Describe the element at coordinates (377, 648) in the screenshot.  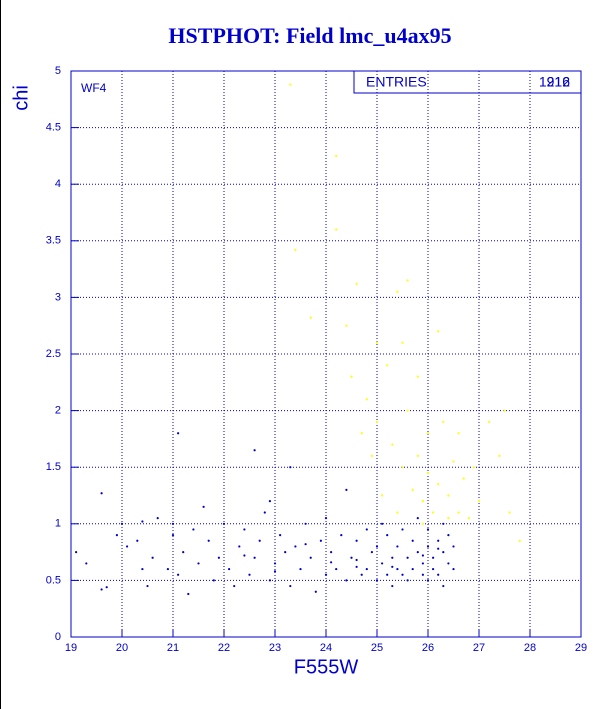
I see `x-tick-label: 25` at that location.